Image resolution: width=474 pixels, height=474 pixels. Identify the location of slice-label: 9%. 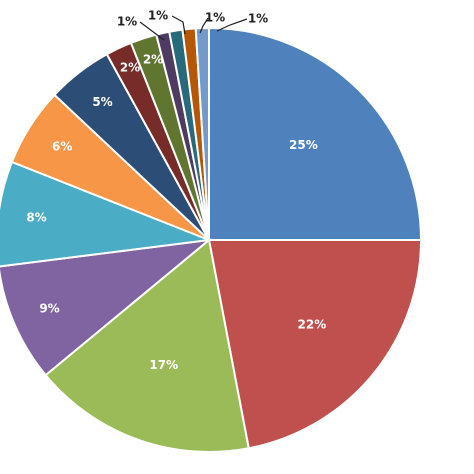
(49, 309).